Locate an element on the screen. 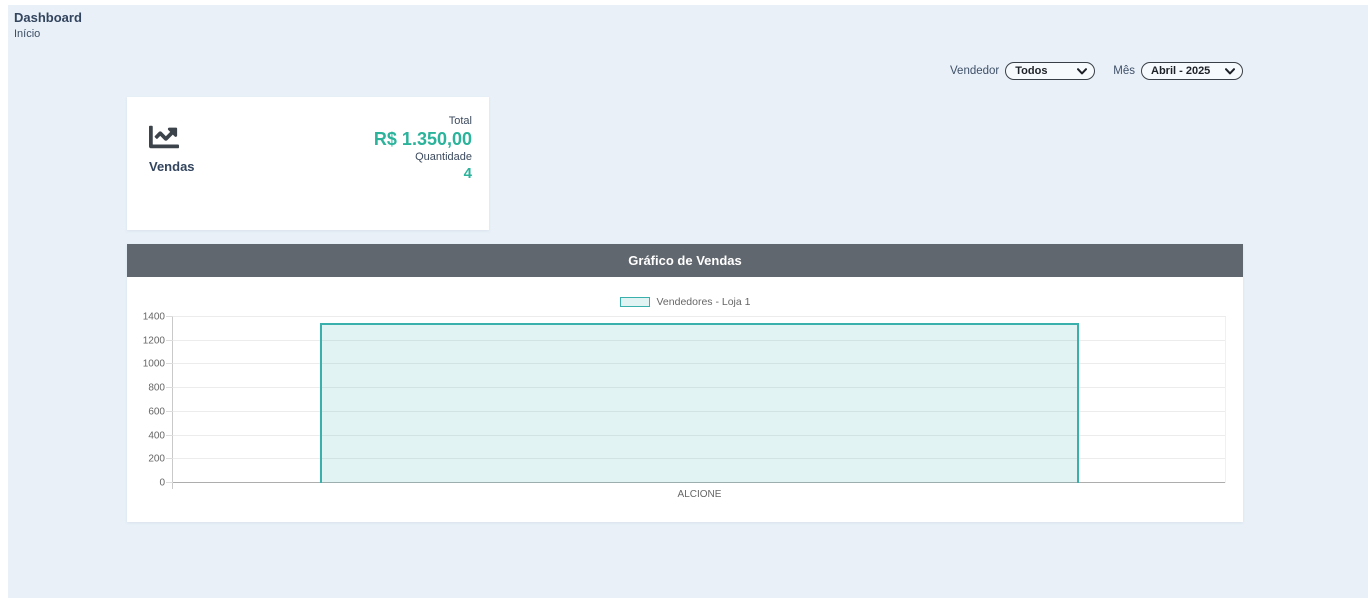  x-axis-labels: ALCIONE is located at coordinates (699, 494).